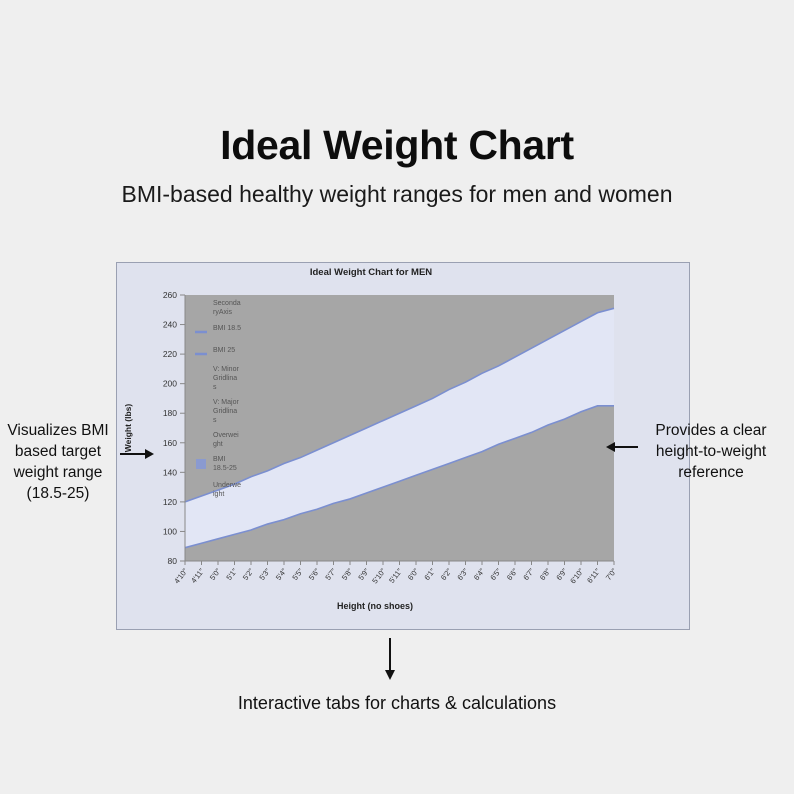 This screenshot has height=794, width=794. What do you see at coordinates (226, 369) in the screenshot?
I see `legend-entry-label: V: Minor` at bounding box center [226, 369].